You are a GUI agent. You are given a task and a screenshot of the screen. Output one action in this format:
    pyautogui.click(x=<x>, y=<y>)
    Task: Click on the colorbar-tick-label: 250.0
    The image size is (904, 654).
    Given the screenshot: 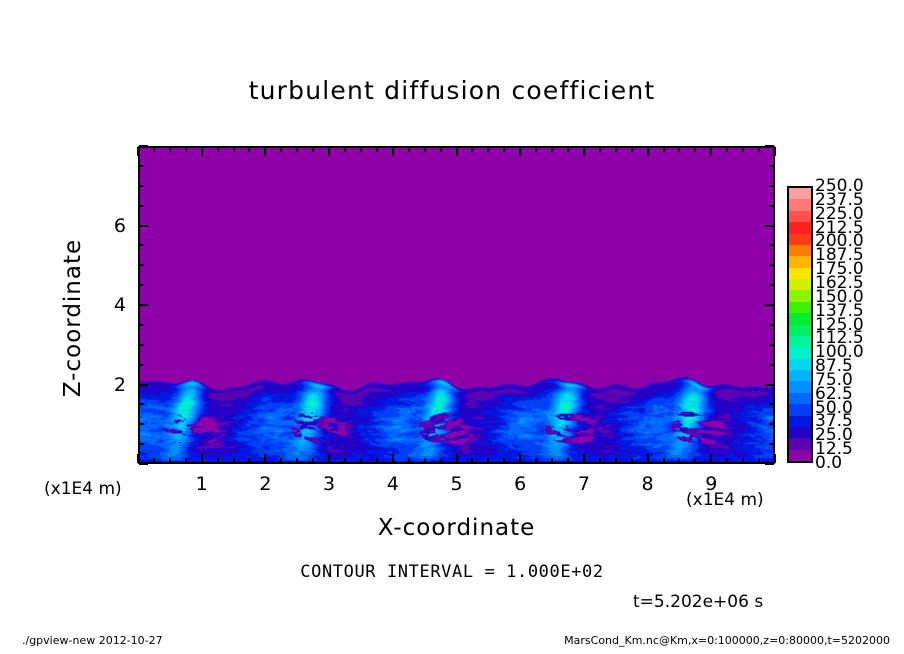 What is the action you would take?
    pyautogui.click(x=839, y=186)
    